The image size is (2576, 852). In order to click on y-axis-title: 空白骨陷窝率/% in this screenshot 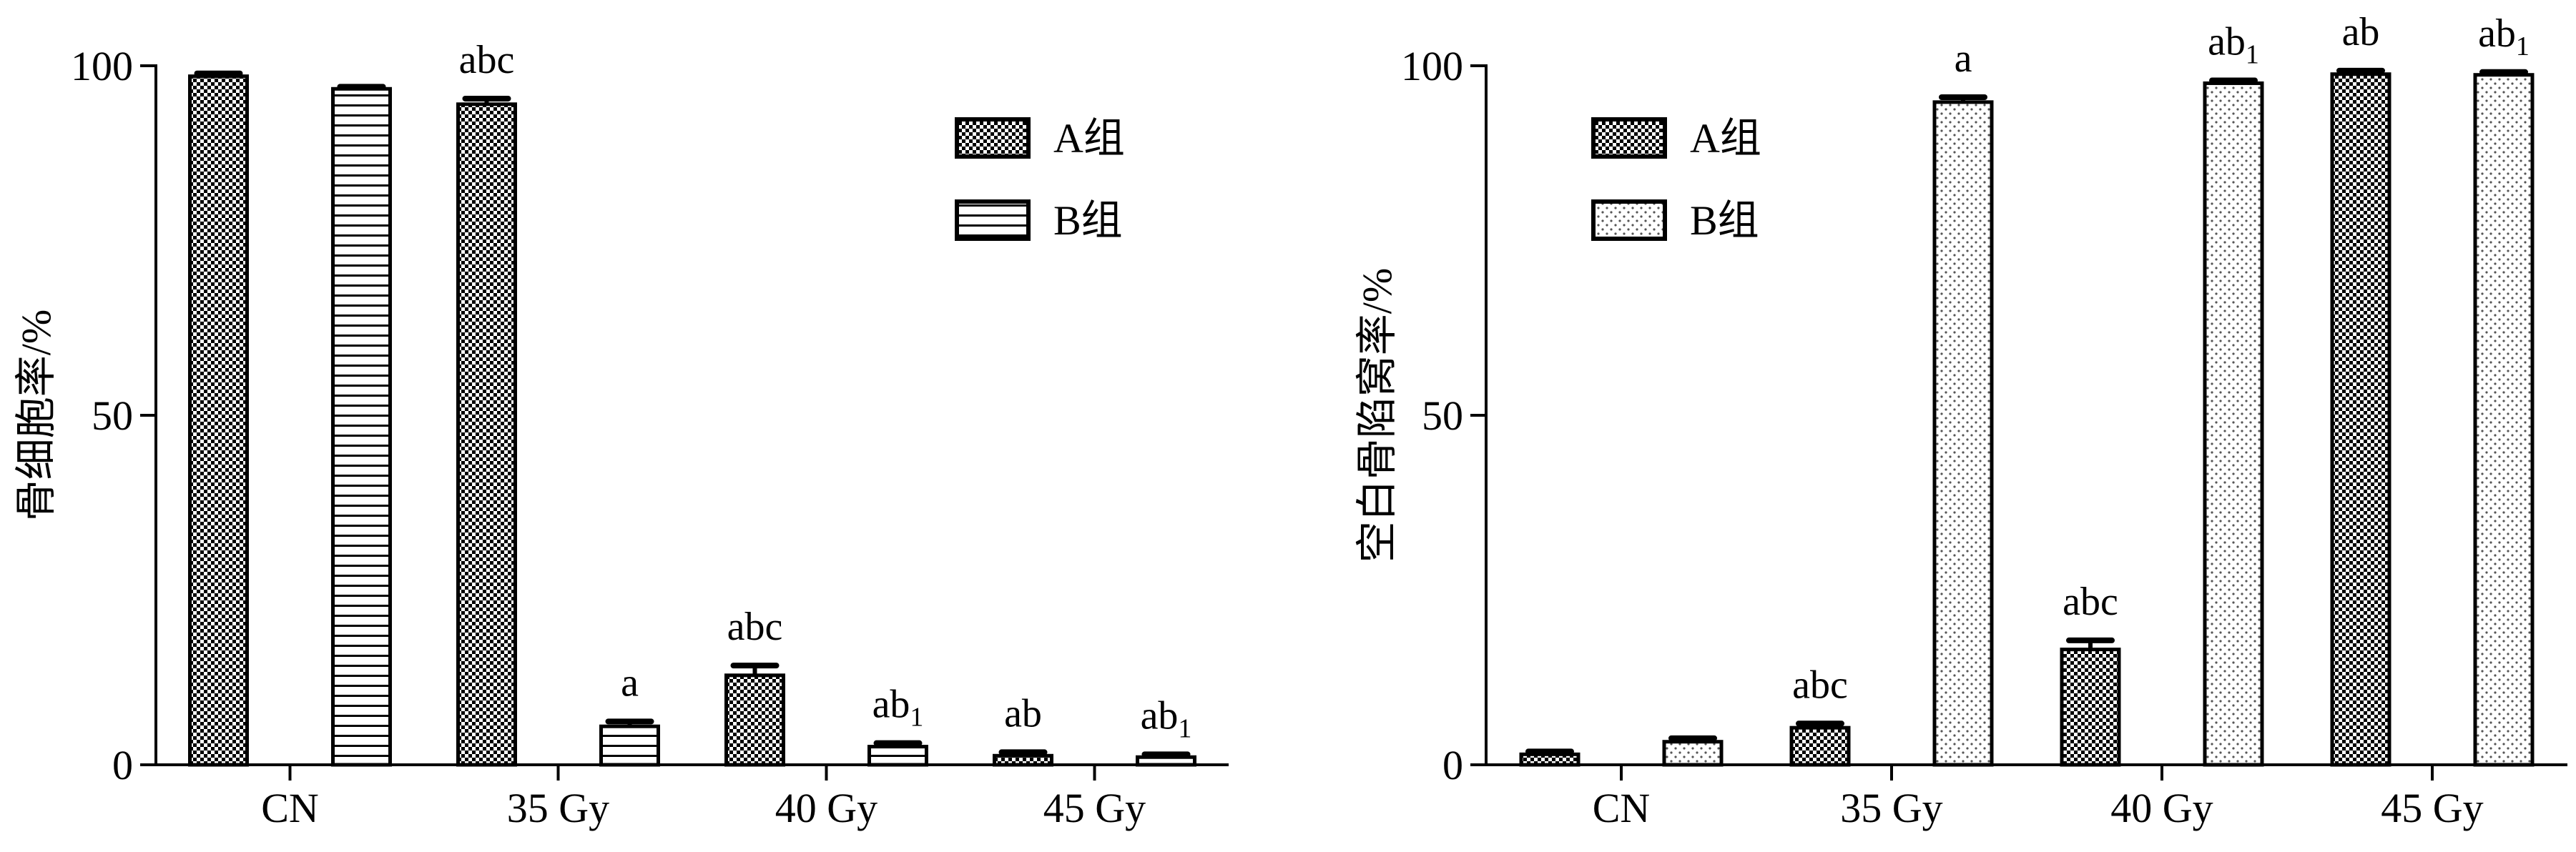, I will do `click(1377, 415)`.